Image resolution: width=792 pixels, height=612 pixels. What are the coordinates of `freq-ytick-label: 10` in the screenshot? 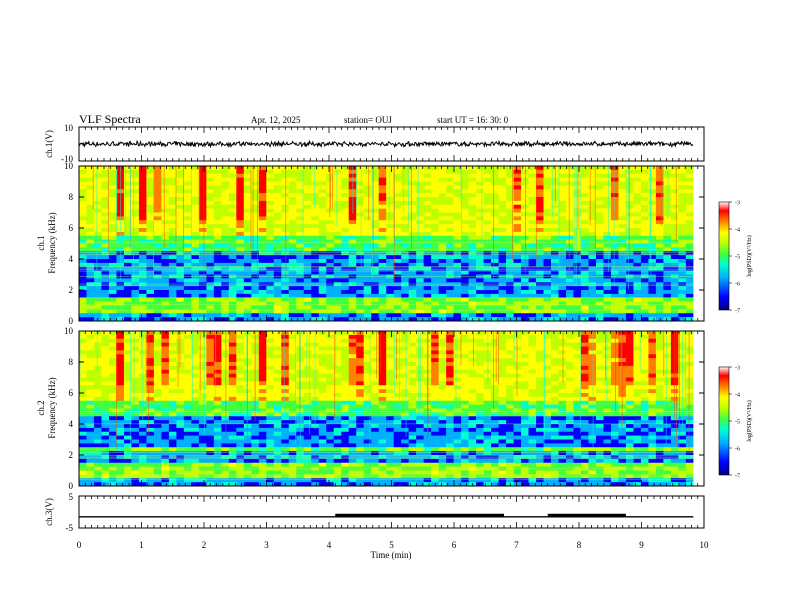 It's located at (69, 166).